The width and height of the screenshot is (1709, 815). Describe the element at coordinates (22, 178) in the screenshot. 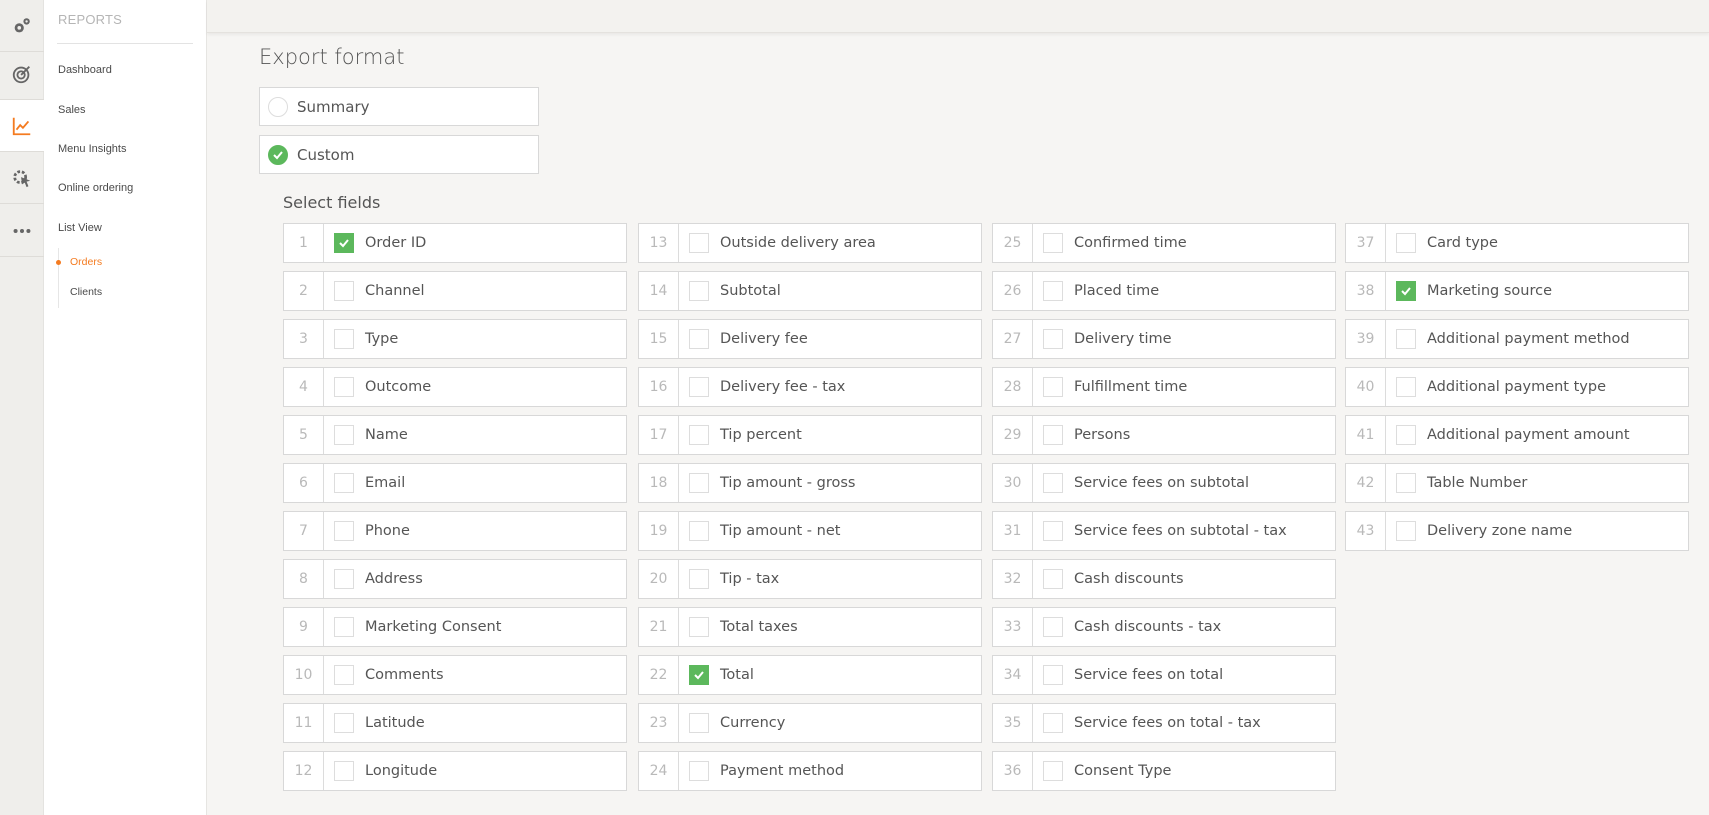

I see `rail-item-setup` at that location.